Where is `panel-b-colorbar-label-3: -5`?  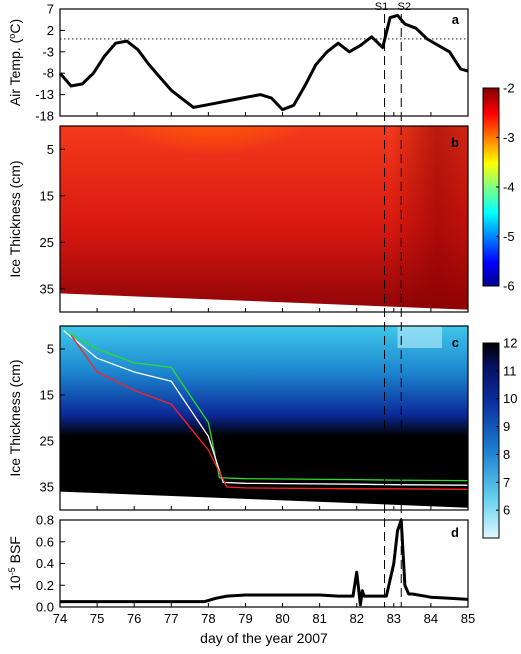 panel-b-colorbar-label-3: -5 is located at coordinates (509, 236).